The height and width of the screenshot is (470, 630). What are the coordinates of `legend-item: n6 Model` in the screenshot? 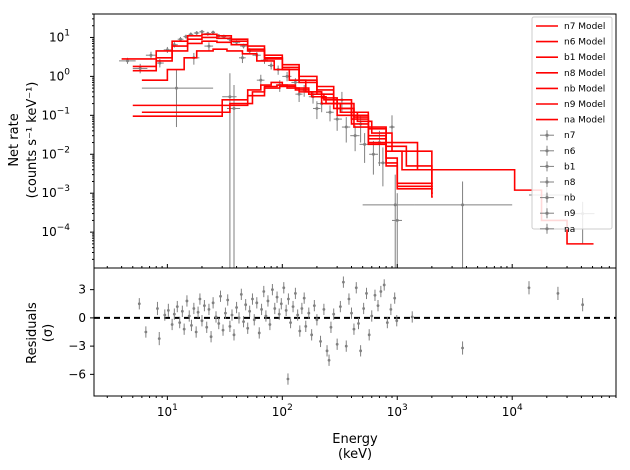 It's located at (570, 43).